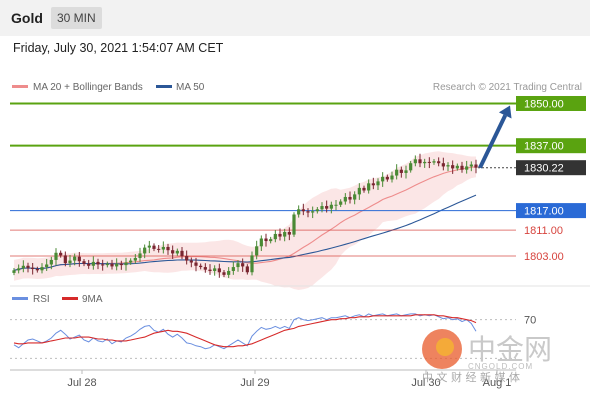  Describe the element at coordinates (254, 383) in the screenshot. I see `x-tick-label: Jul 29` at that location.